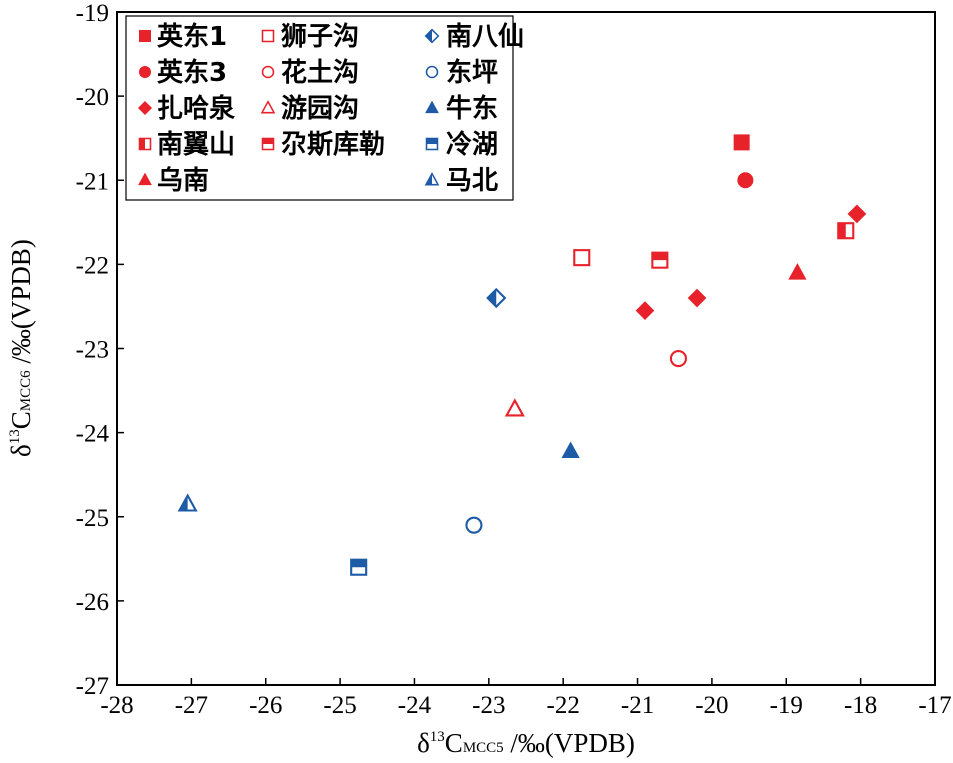  Describe the element at coordinates (711, 705) in the screenshot. I see `x-tick-label: -20` at that location.